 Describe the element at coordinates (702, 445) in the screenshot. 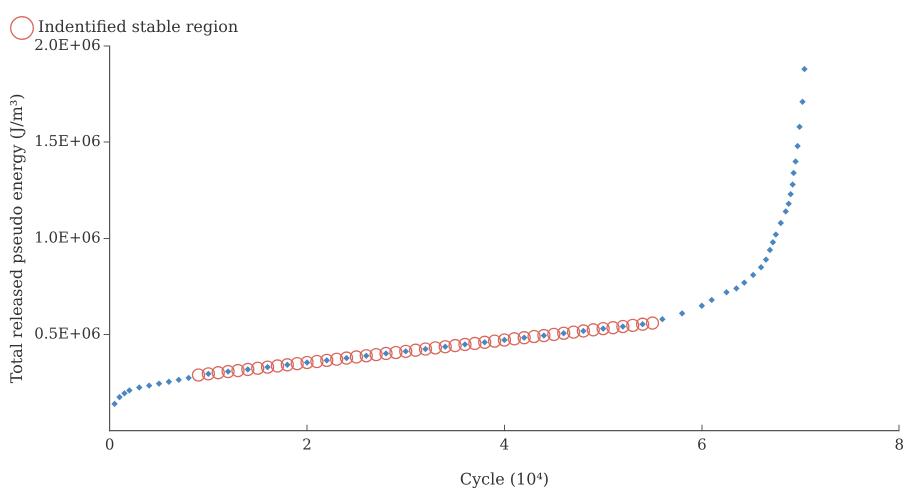

I see `x-tick-label: 6` at that location.